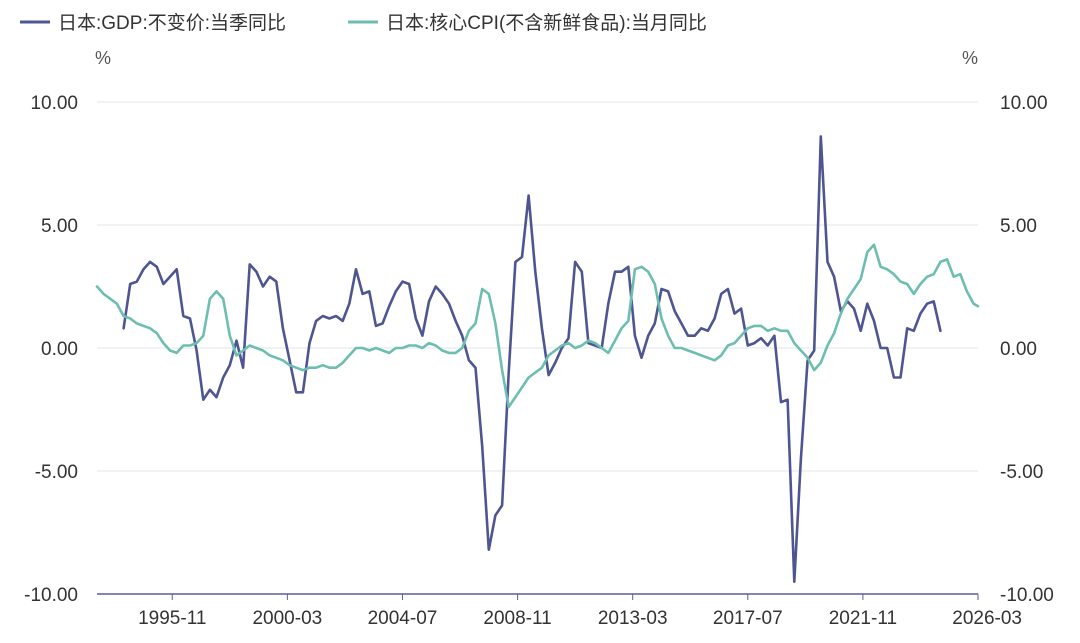 The width and height of the screenshot is (1080, 643). I want to click on y-left-tick-label: -10.00, so click(51, 595).